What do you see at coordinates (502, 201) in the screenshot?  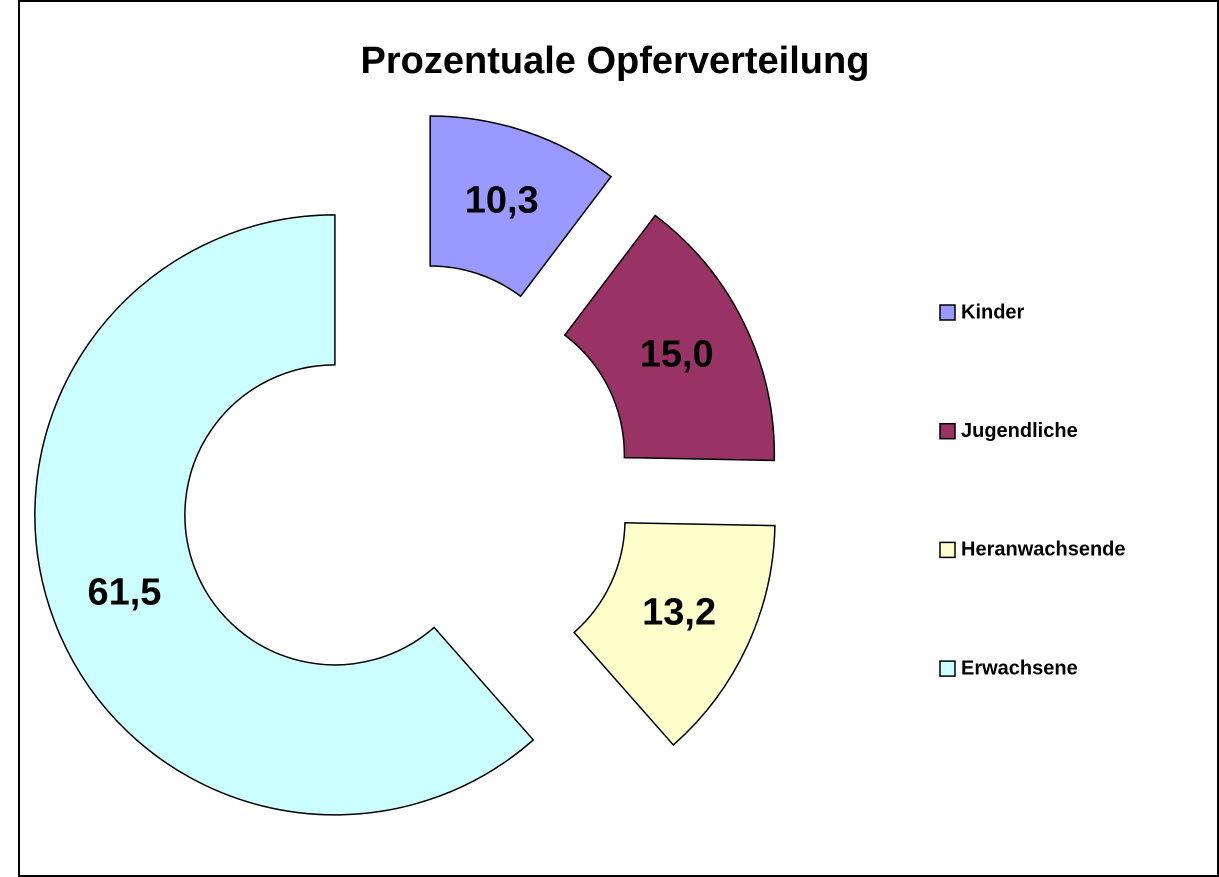 I see `data-label: 10,3` at bounding box center [502, 201].